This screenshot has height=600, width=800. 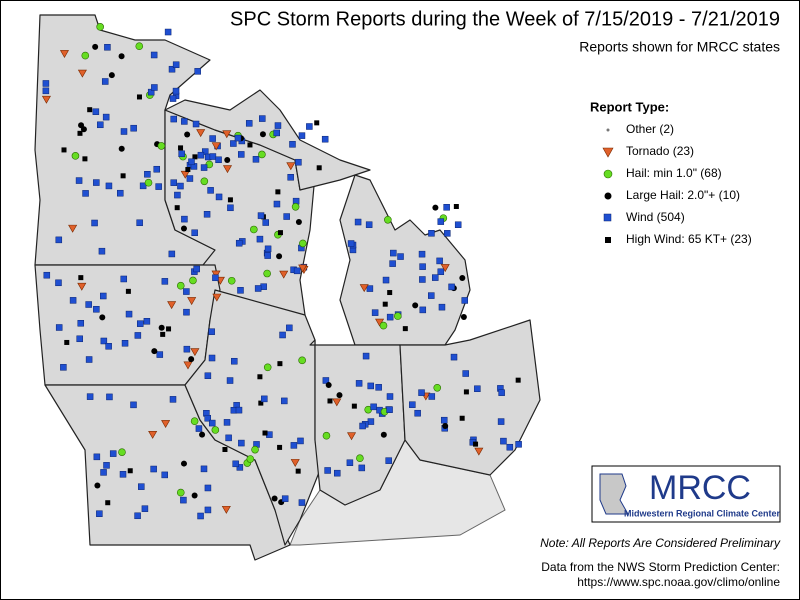 What do you see at coordinates (674, 173) in the screenshot?
I see `legend-label: Hail: min 1.0" (68)` at bounding box center [674, 173].